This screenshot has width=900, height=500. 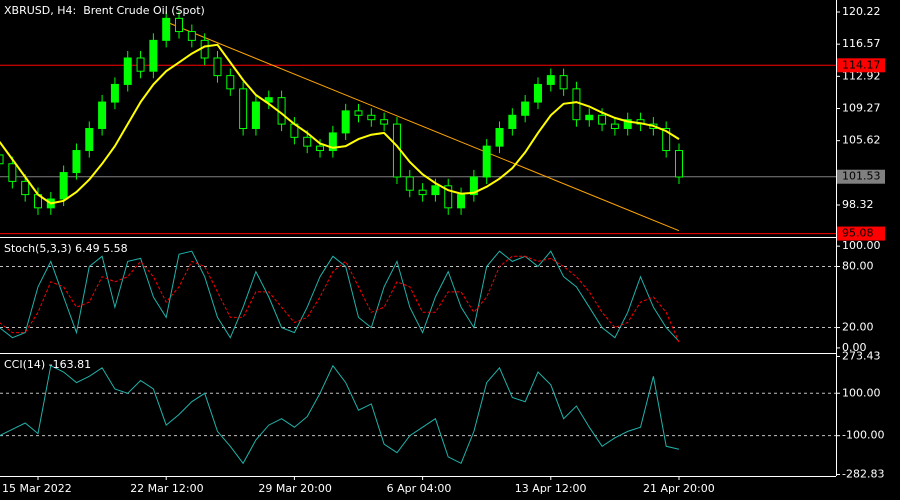 I want to click on y-tick-label: 20.00, so click(x=858, y=327).